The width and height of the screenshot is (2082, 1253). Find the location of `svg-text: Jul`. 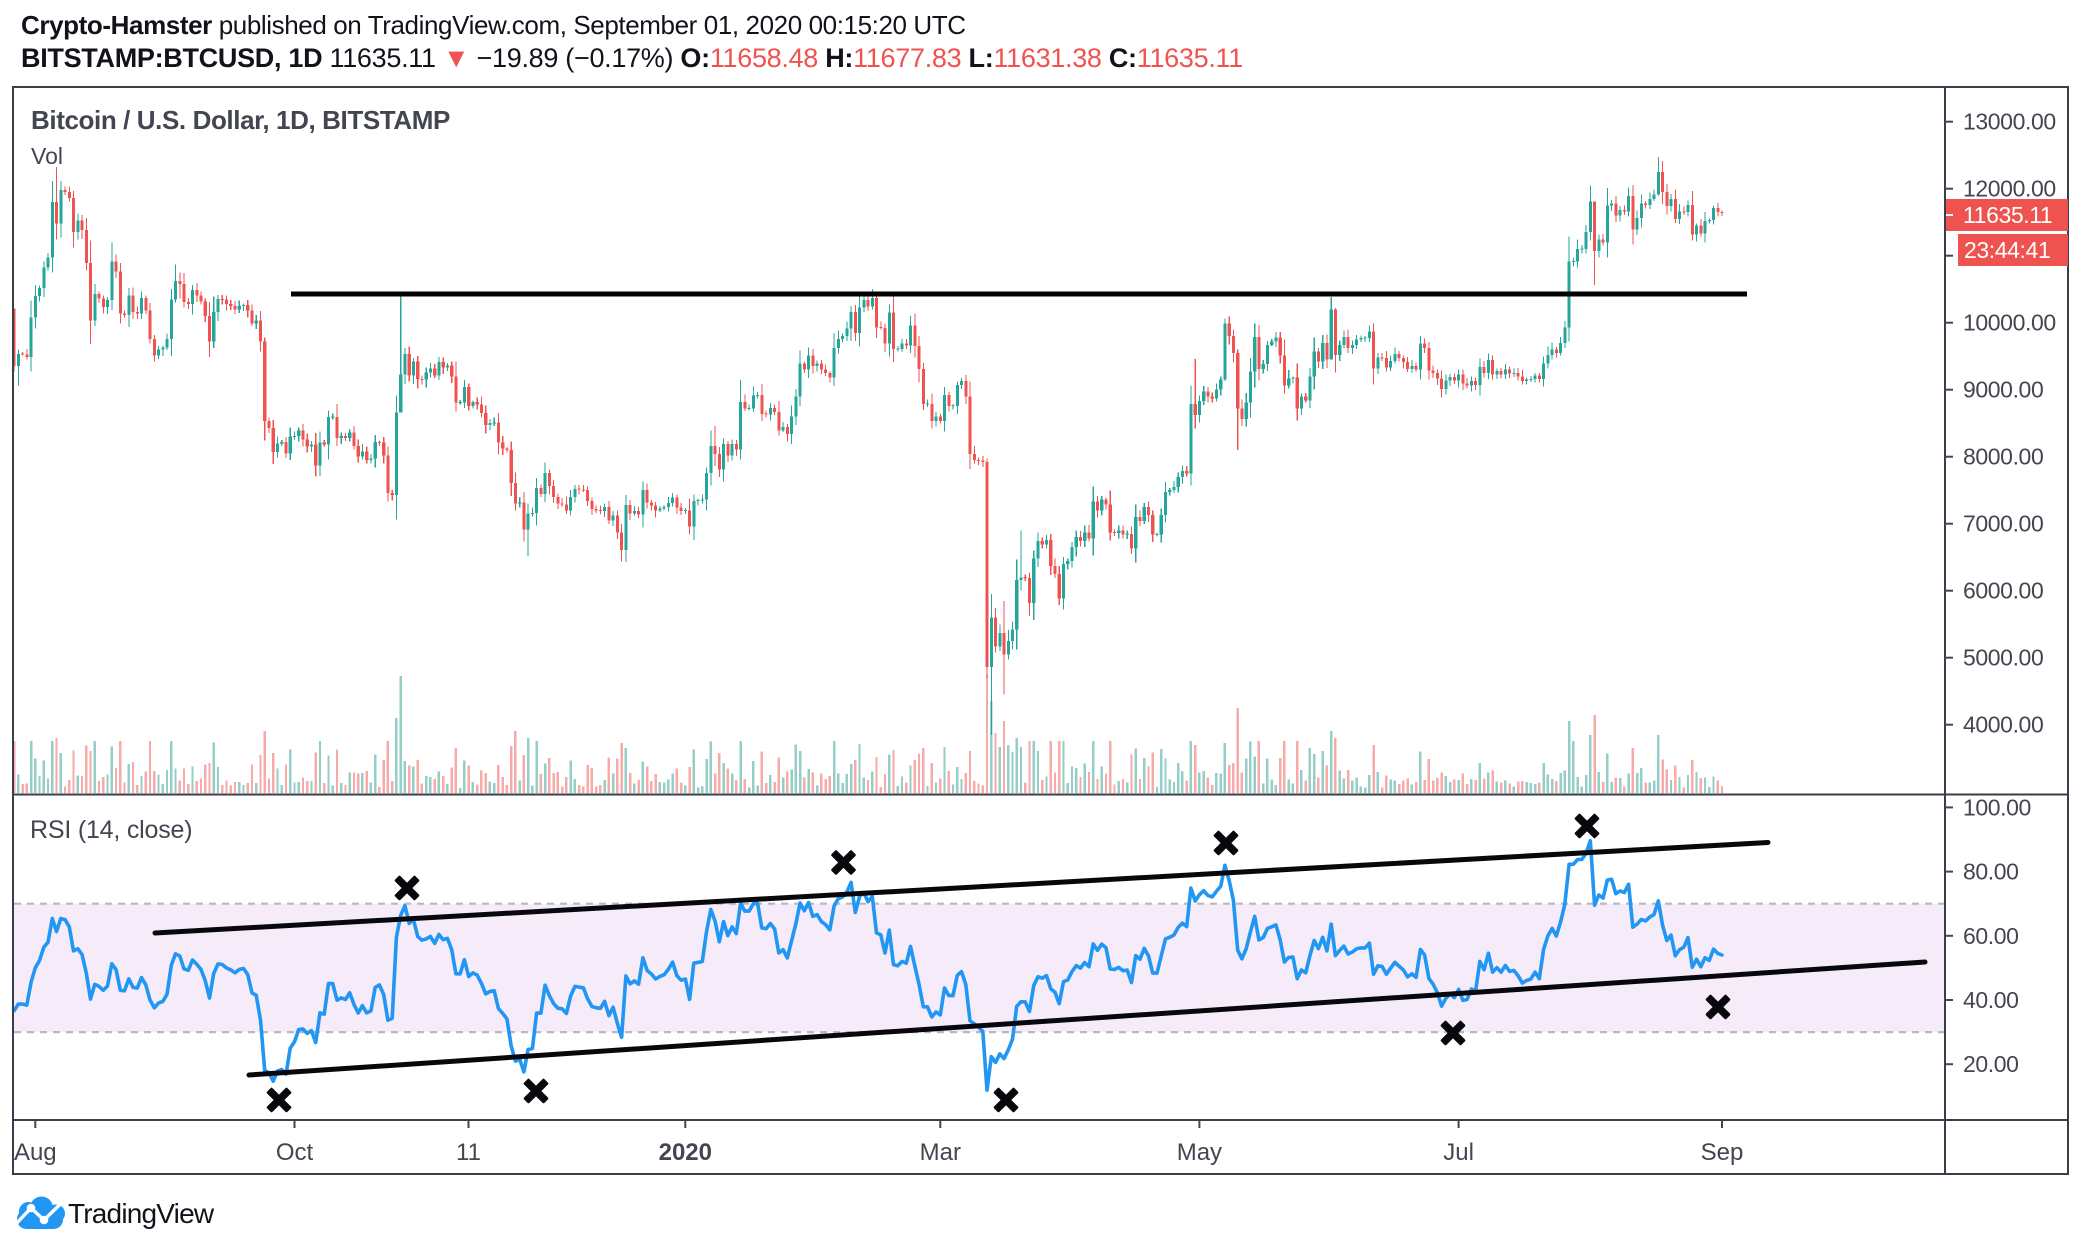

svg-text: Jul is located at coordinates (1458, 1152).